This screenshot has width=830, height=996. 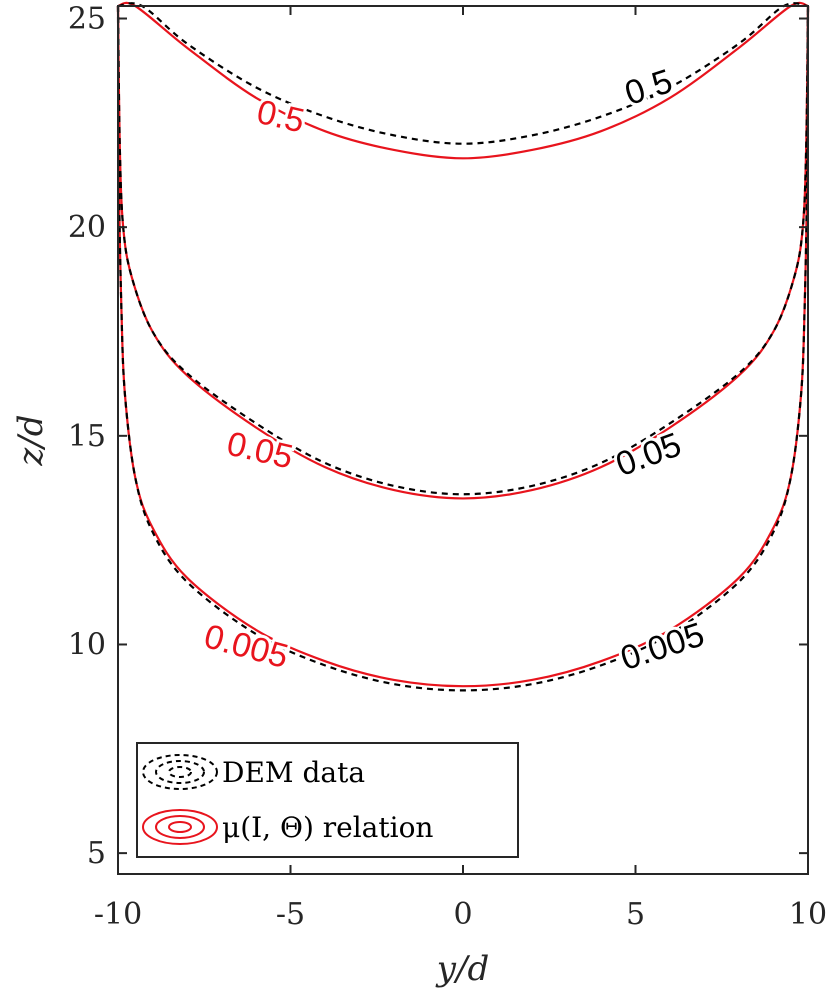 I want to click on legend: DEM data μ(I, Θ) relation, so click(x=327, y=800).